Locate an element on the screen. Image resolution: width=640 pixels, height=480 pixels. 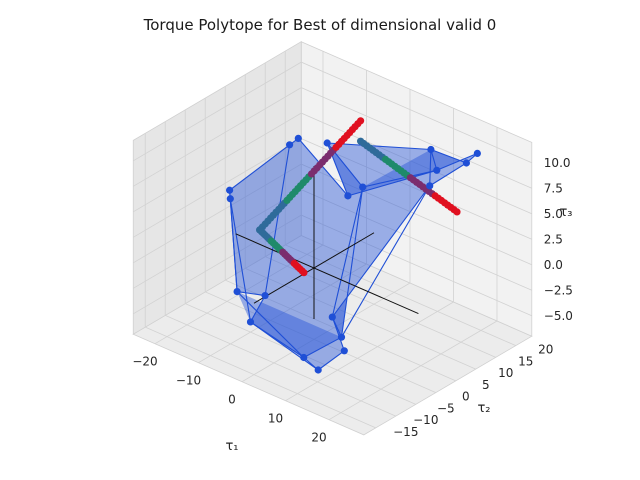
y-tick-label: −15 is located at coordinates (405, 432).